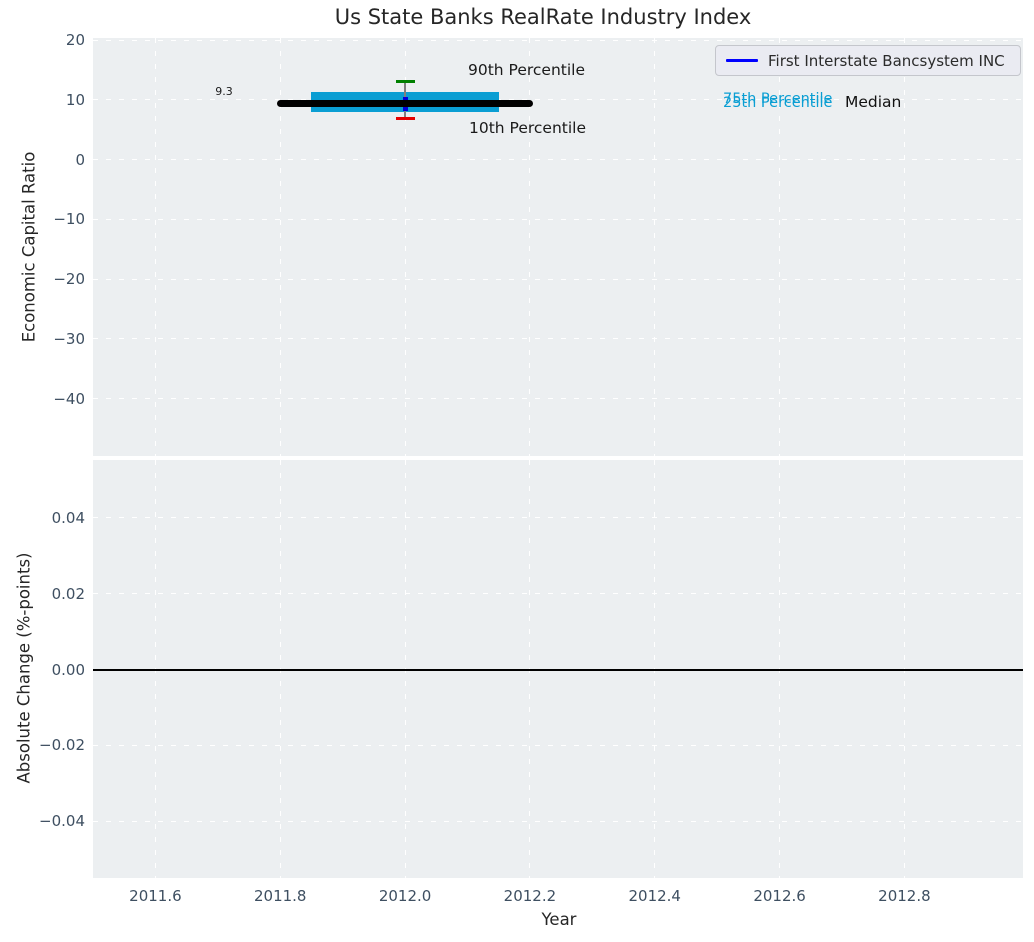 The width and height of the screenshot is (1034, 942). Describe the element at coordinates (75, 40) in the screenshot. I see `y-tick-label: 20` at that location.